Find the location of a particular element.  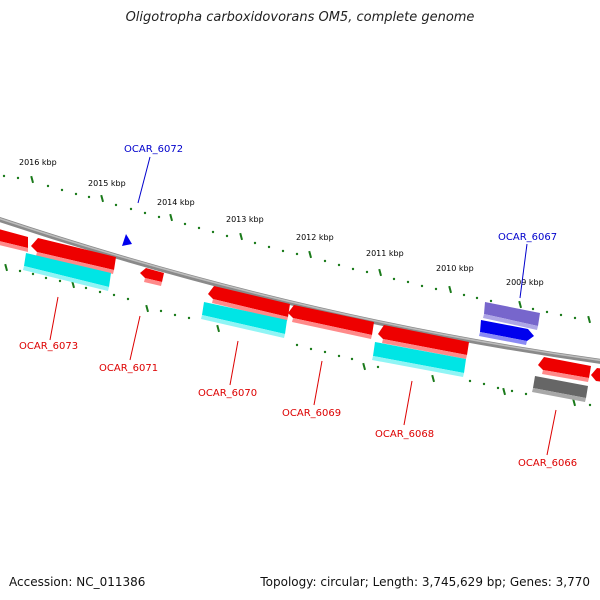

gene-ocar-6070-red is located at coordinates (249, 301).